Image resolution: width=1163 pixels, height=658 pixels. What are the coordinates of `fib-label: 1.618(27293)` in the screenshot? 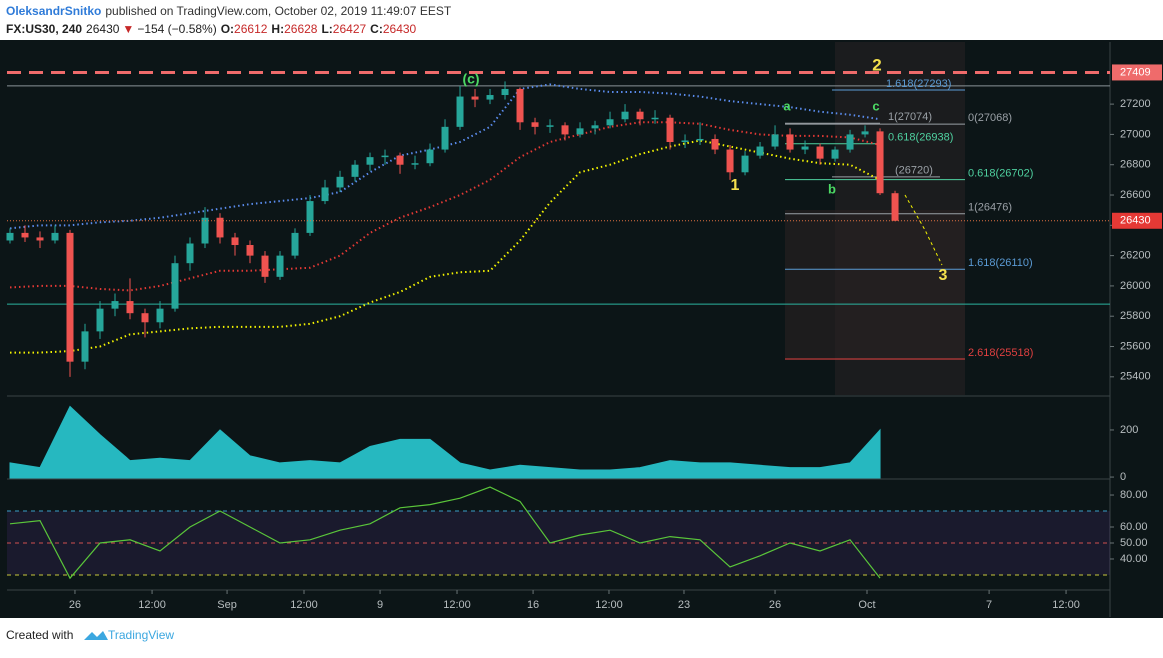 It's located at (918, 84).